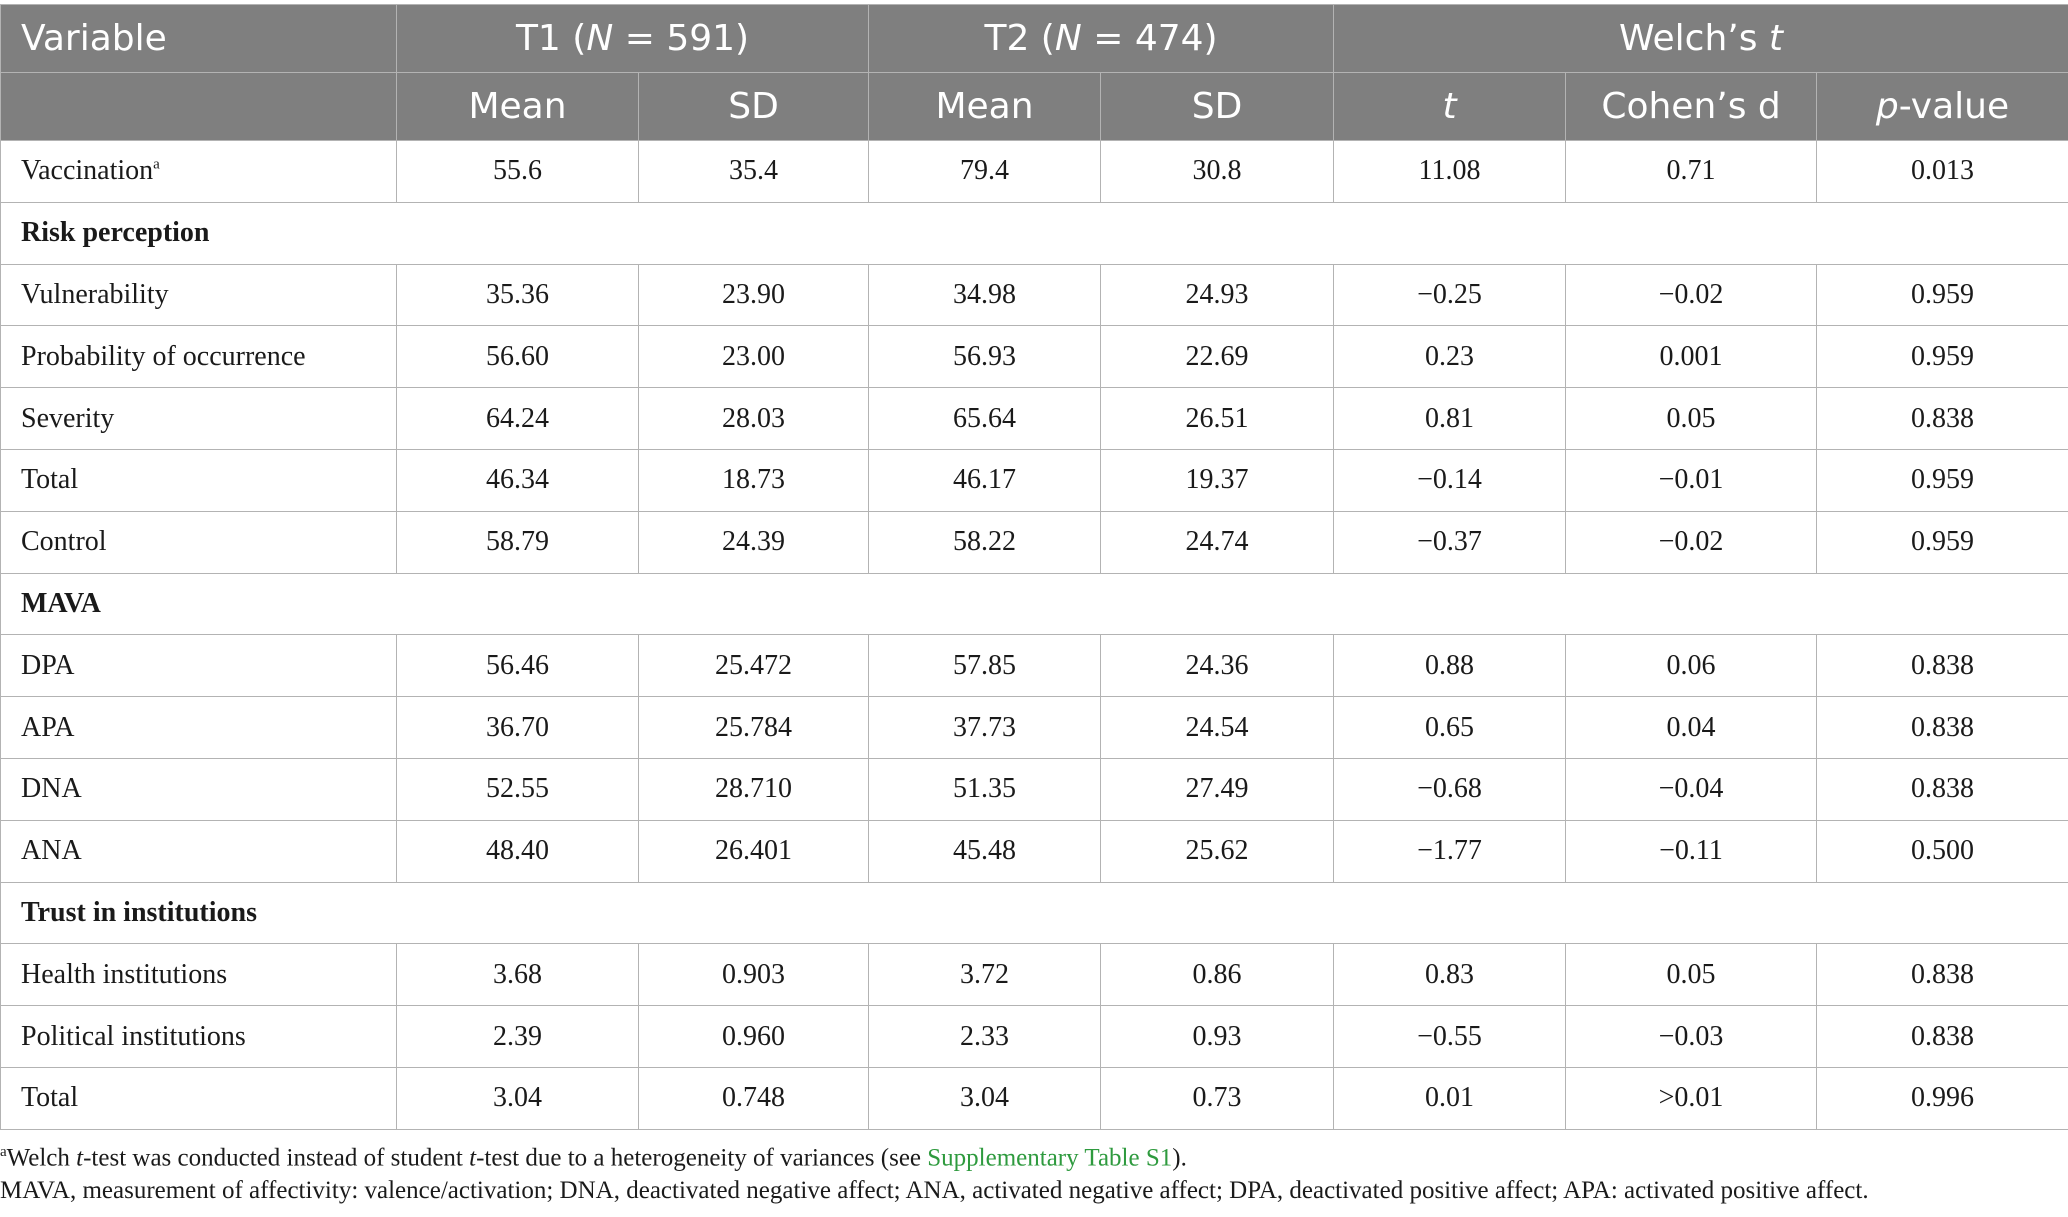 Image resolution: width=2068 pixels, height=1217 pixels. I want to click on variable-cell: DPA, so click(198, 666).